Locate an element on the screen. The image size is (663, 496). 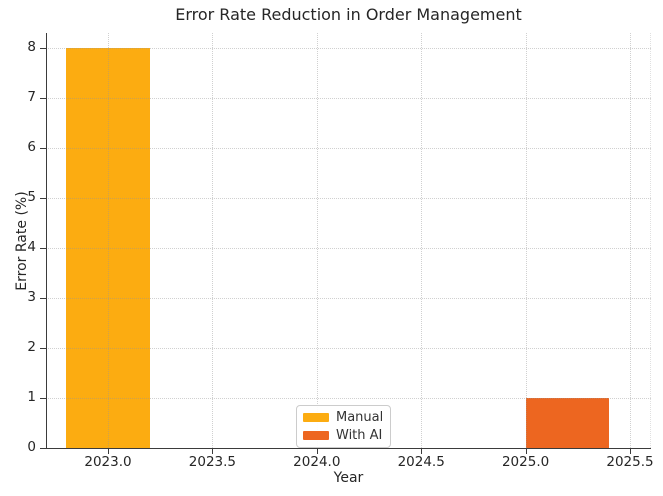
x-axis-label: Year is located at coordinates (348, 478).